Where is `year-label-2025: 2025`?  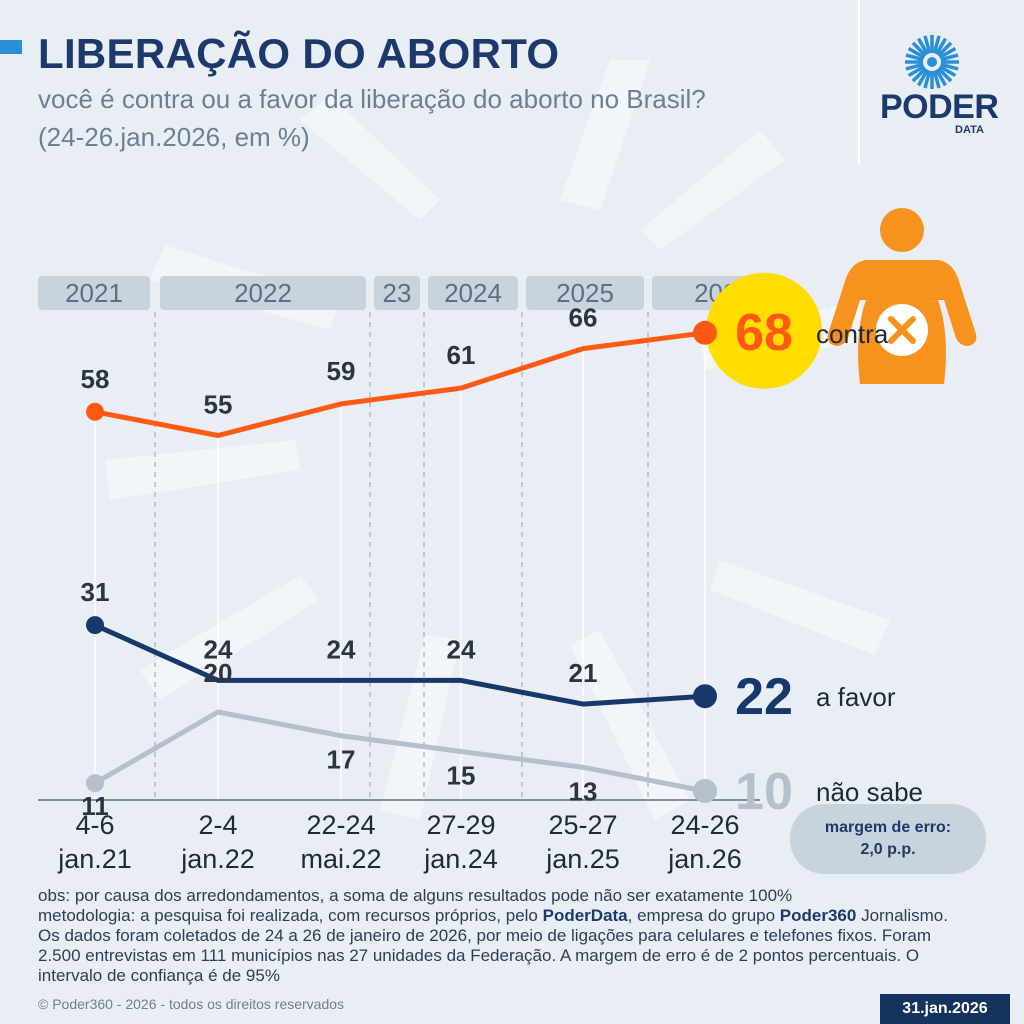
year-label-2025: 2025 is located at coordinates (585, 293).